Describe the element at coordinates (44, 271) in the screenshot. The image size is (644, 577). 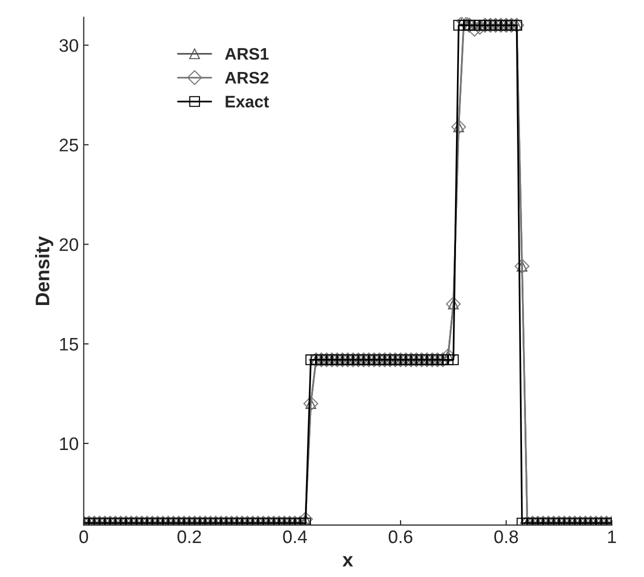
I see `y-axis-title: Density` at that location.